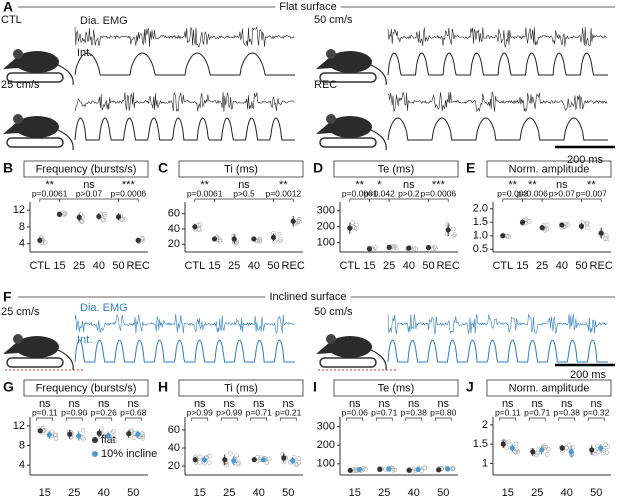  Describe the element at coordinates (443, 412) in the screenshot. I see `p-value: p=0.80` at that location.